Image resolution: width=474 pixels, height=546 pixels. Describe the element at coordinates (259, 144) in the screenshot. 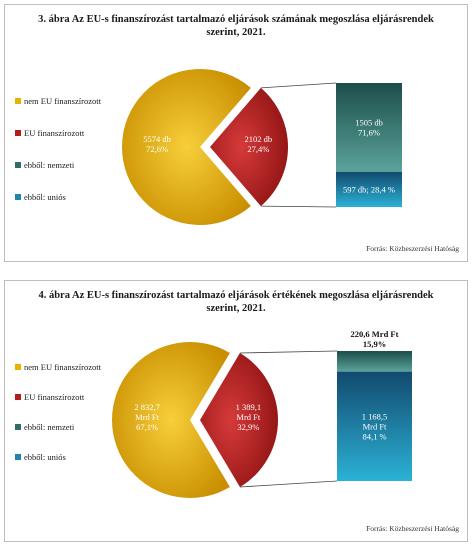

I see `data-label-eu: 2102 db 27,4%` at that location.